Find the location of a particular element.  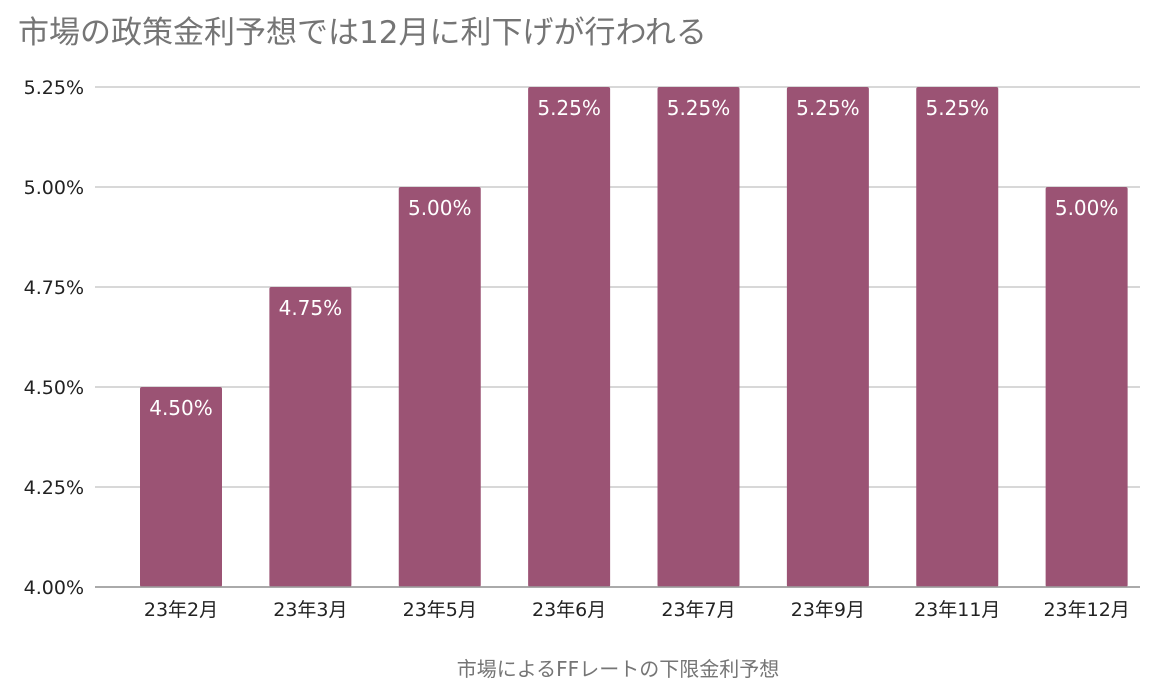

chart-title: 市場の政策金利予想では12月に利下げが行われる is located at coordinates (362, 33).